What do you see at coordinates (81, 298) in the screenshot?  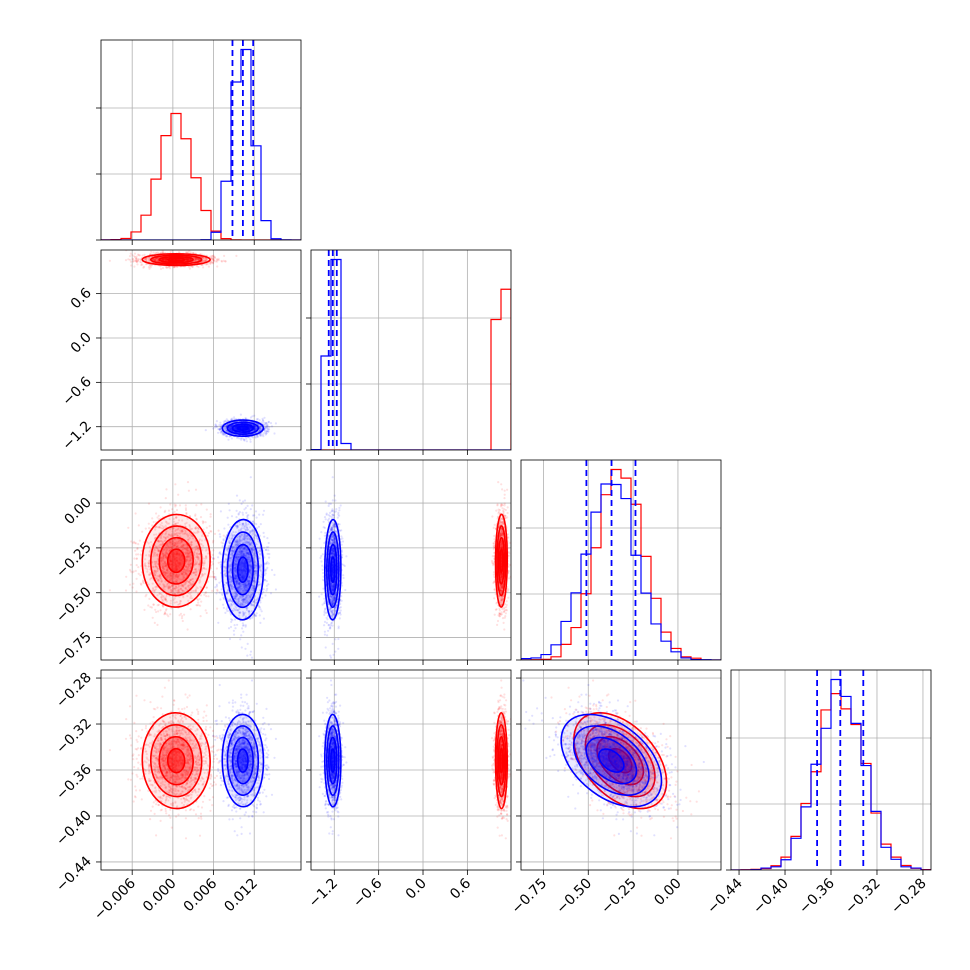 I see `y-tick-label-1-3: 0.6` at bounding box center [81, 298].